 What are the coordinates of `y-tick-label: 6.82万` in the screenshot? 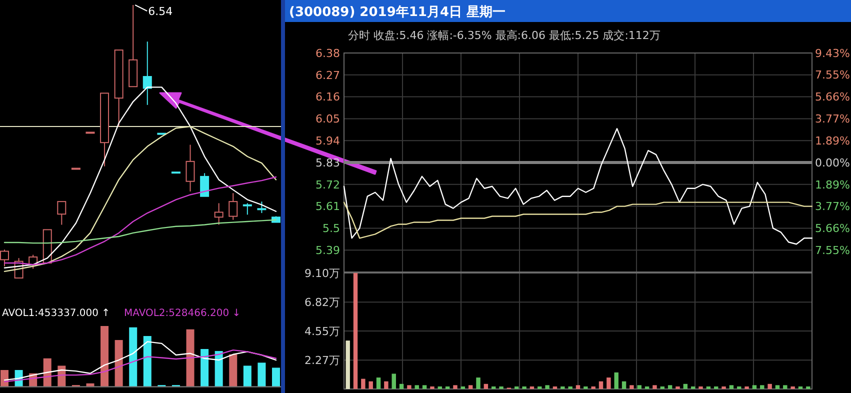 It's located at (322, 302).